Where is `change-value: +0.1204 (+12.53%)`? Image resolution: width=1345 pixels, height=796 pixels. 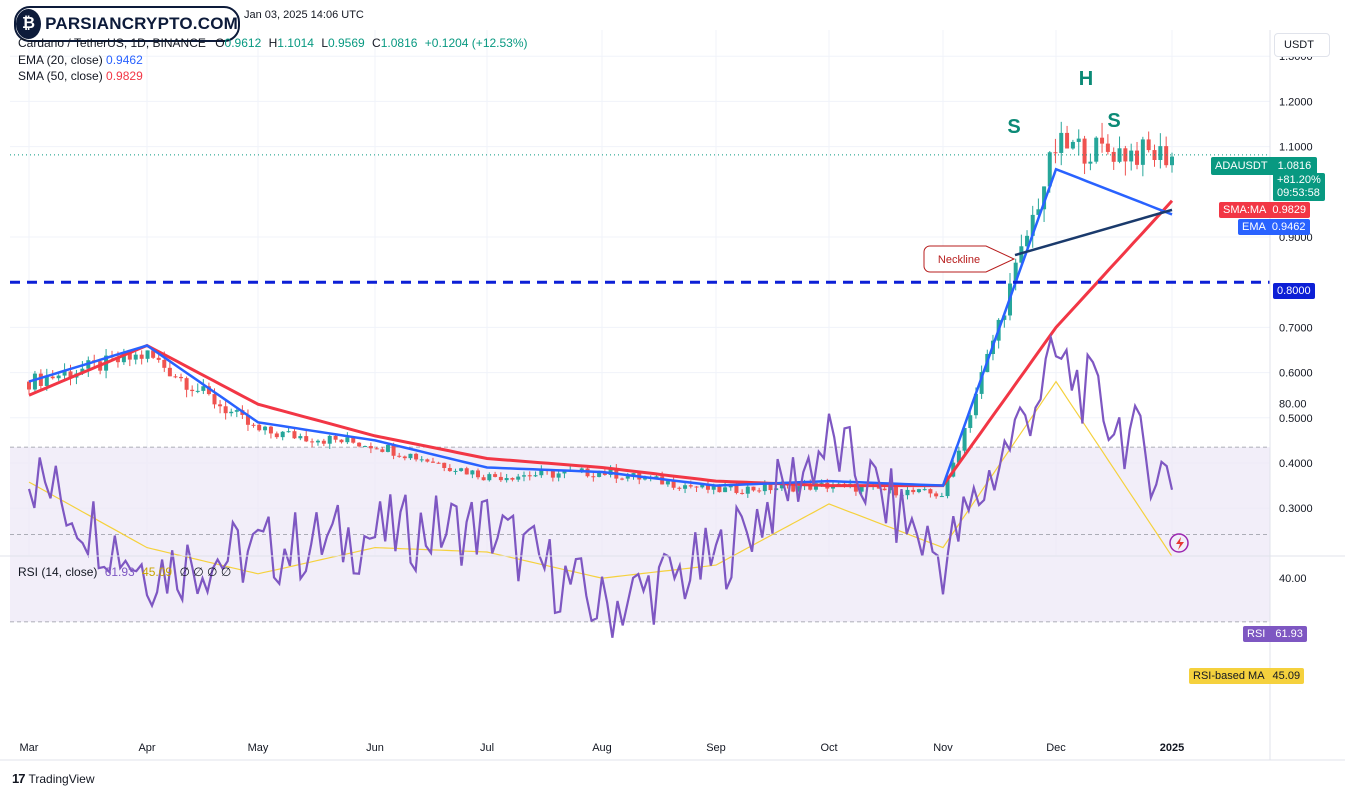
change-value: +0.1204 (+12.53%) is located at coordinates (476, 43).